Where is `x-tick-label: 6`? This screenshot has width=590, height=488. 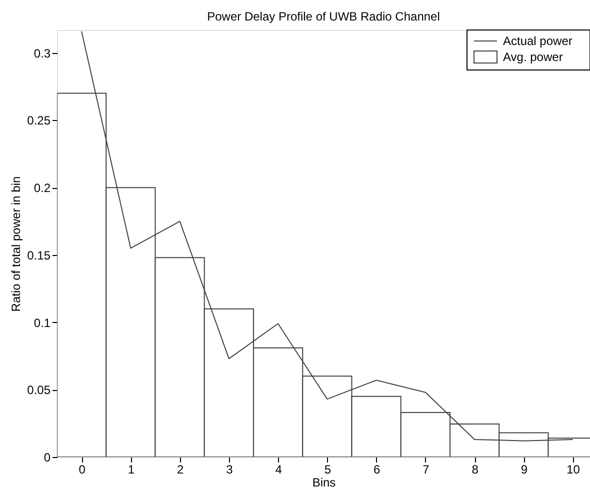
x-tick-label: 6 is located at coordinates (376, 469).